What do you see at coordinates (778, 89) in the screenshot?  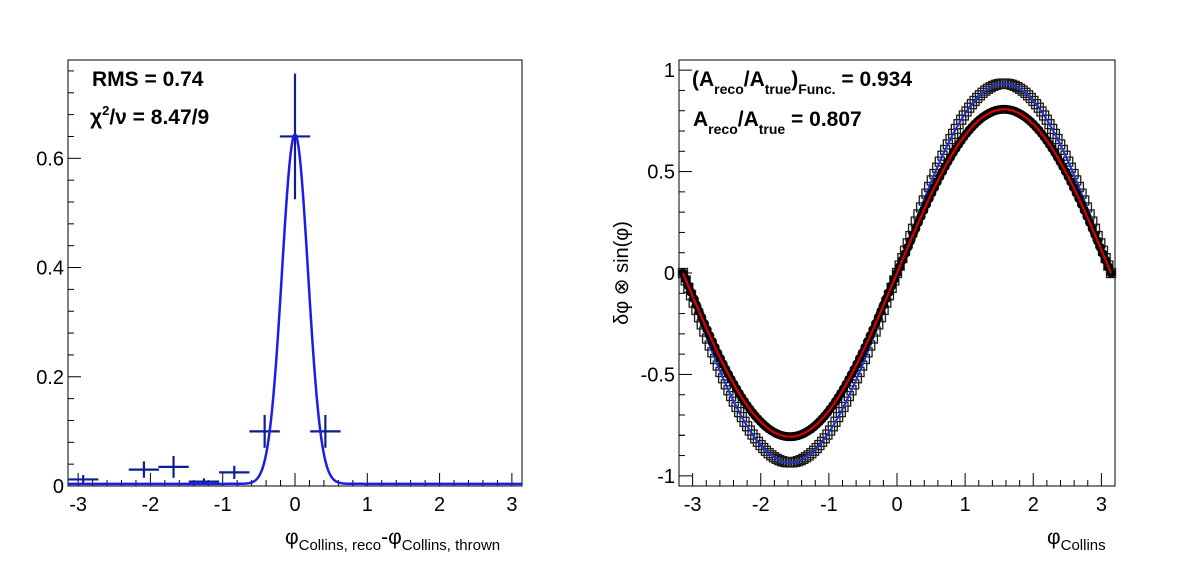 I see `right-ann1-sub-true: true` at bounding box center [778, 89].